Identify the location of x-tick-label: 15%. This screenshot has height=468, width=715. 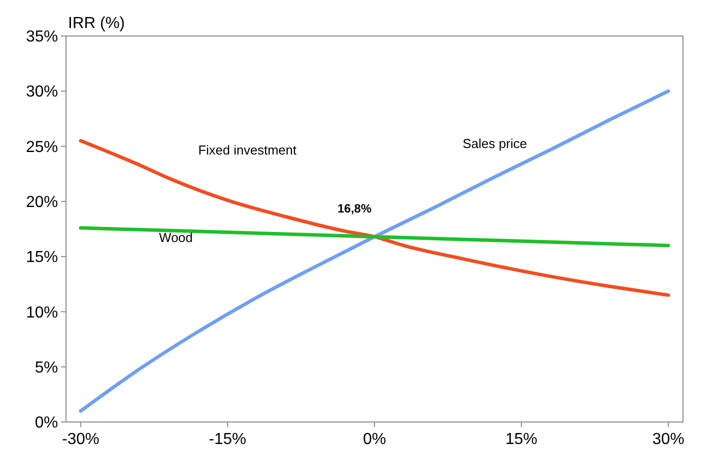
(521, 439).